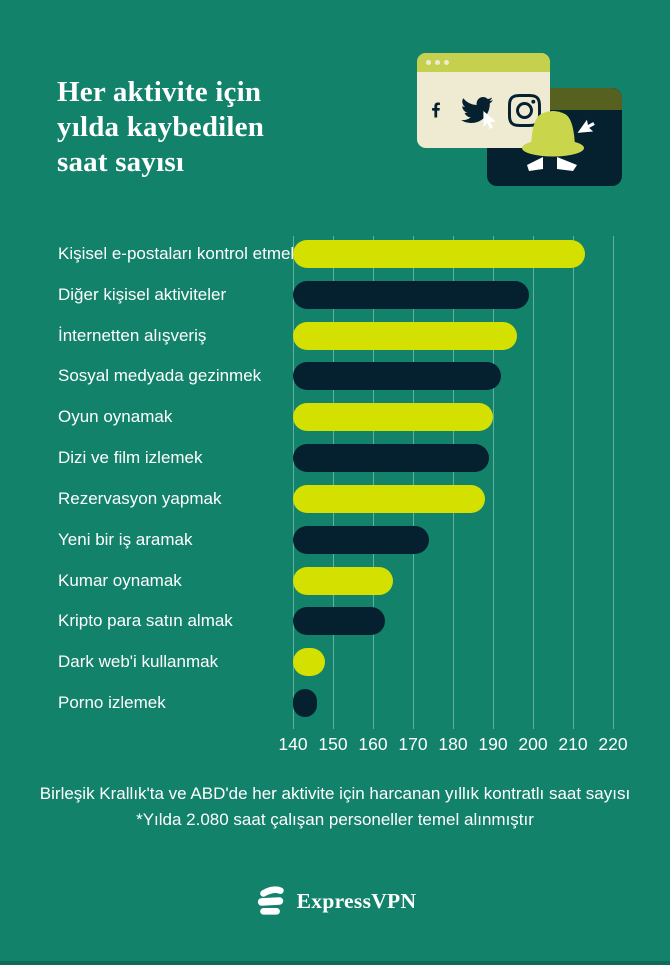 This screenshot has height=965, width=670. What do you see at coordinates (270, 900) in the screenshot?
I see `expressvpn-logo-icon` at bounding box center [270, 900].